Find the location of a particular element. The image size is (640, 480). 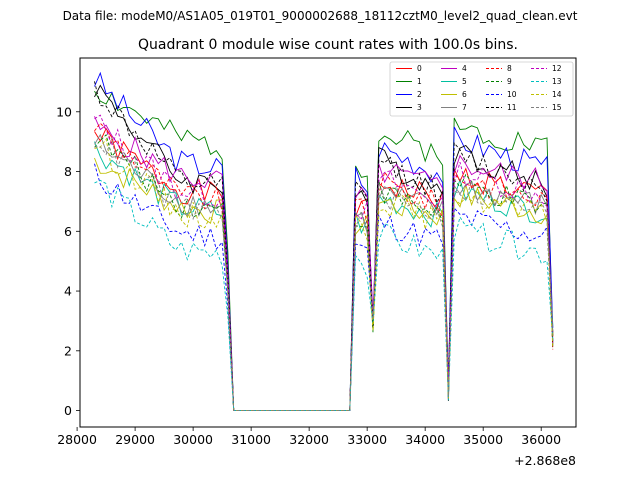

legend-label-7: 7 is located at coordinates (464, 107).